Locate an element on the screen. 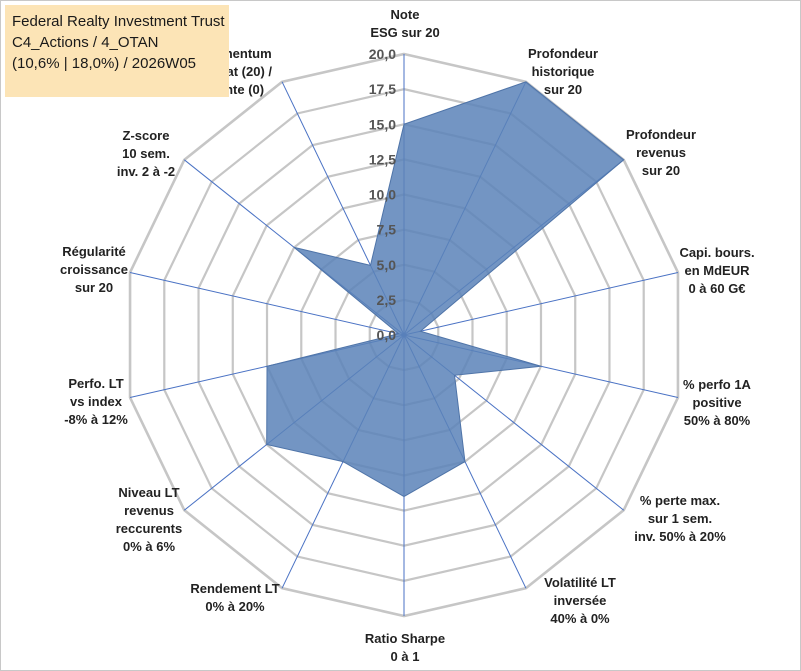 This screenshot has width=801, height=671. axis-label: % perte max. sur 1 sem. inv. 50% à 20% is located at coordinates (680, 518).